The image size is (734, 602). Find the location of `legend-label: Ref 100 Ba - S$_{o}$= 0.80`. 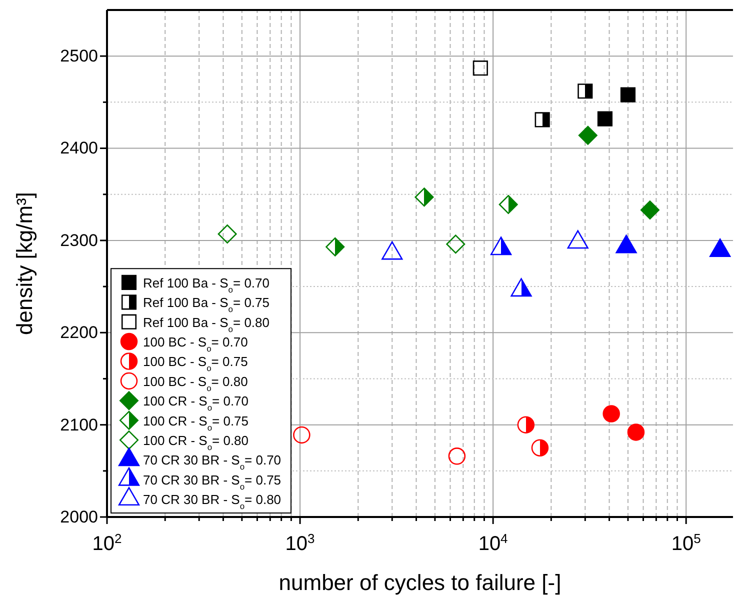

legend-label: Ref 100 Ba - S$_{o}$= 0.80 is located at coordinates (206, 324).